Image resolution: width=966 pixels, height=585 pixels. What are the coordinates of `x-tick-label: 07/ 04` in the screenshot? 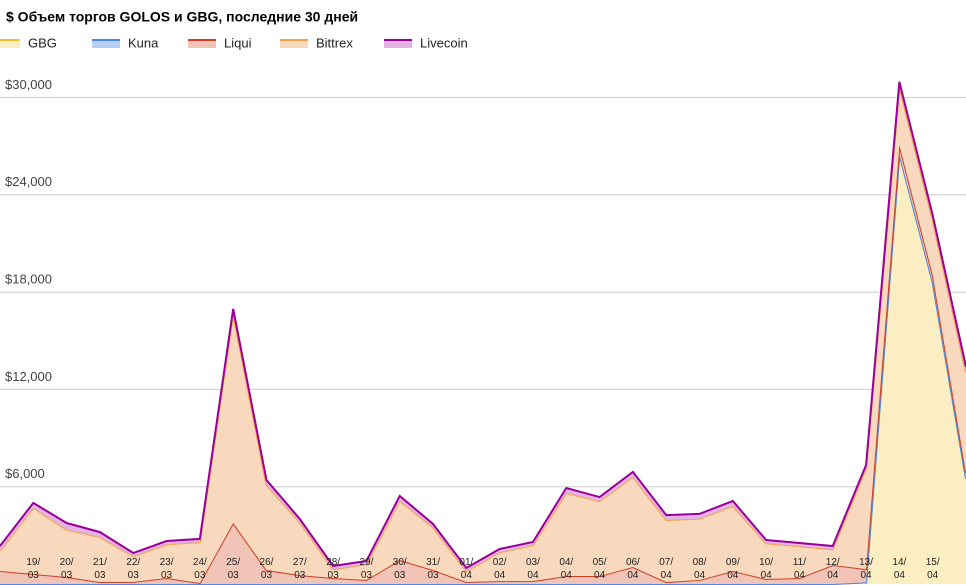 It's located at (666, 569).